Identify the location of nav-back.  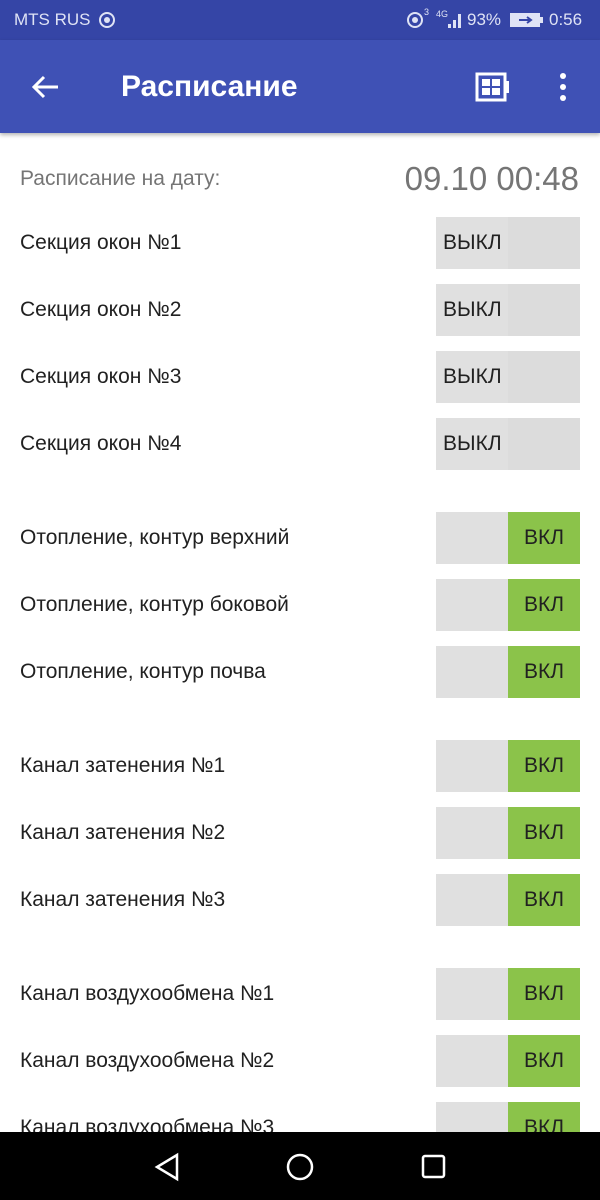
(167, 1167).